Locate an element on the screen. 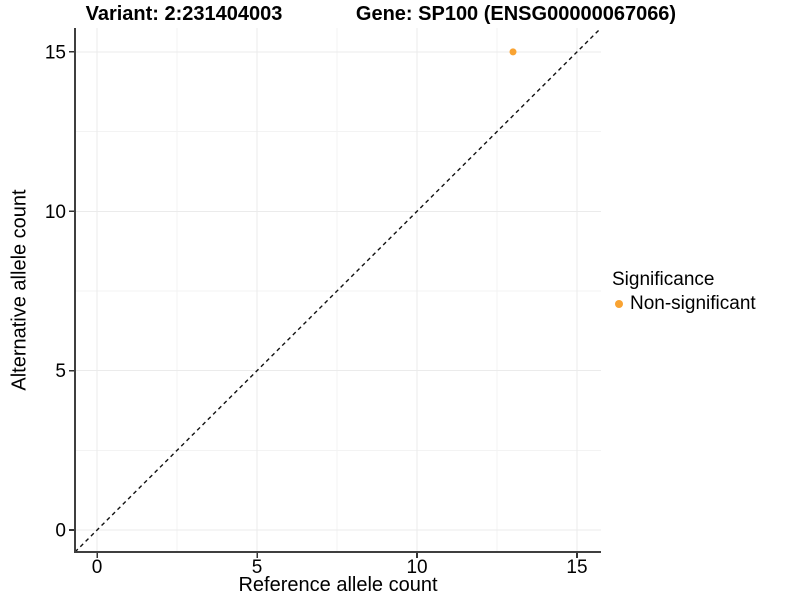  legend-point-icon is located at coordinates (619, 303).